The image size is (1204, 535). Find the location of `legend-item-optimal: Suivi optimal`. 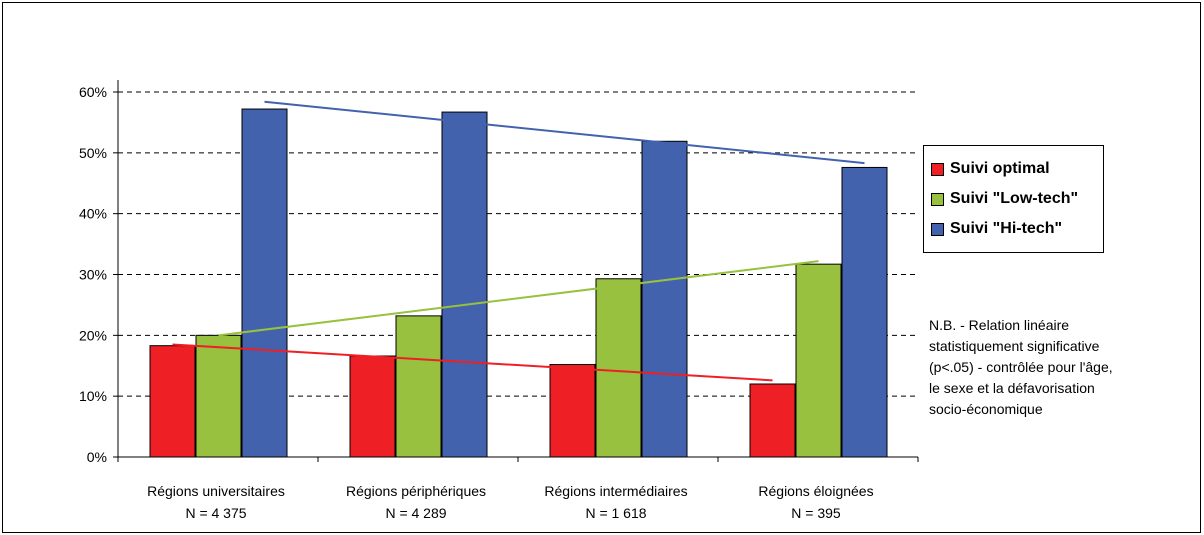

legend-item-optimal: Suivi optimal is located at coordinates (1017, 169).